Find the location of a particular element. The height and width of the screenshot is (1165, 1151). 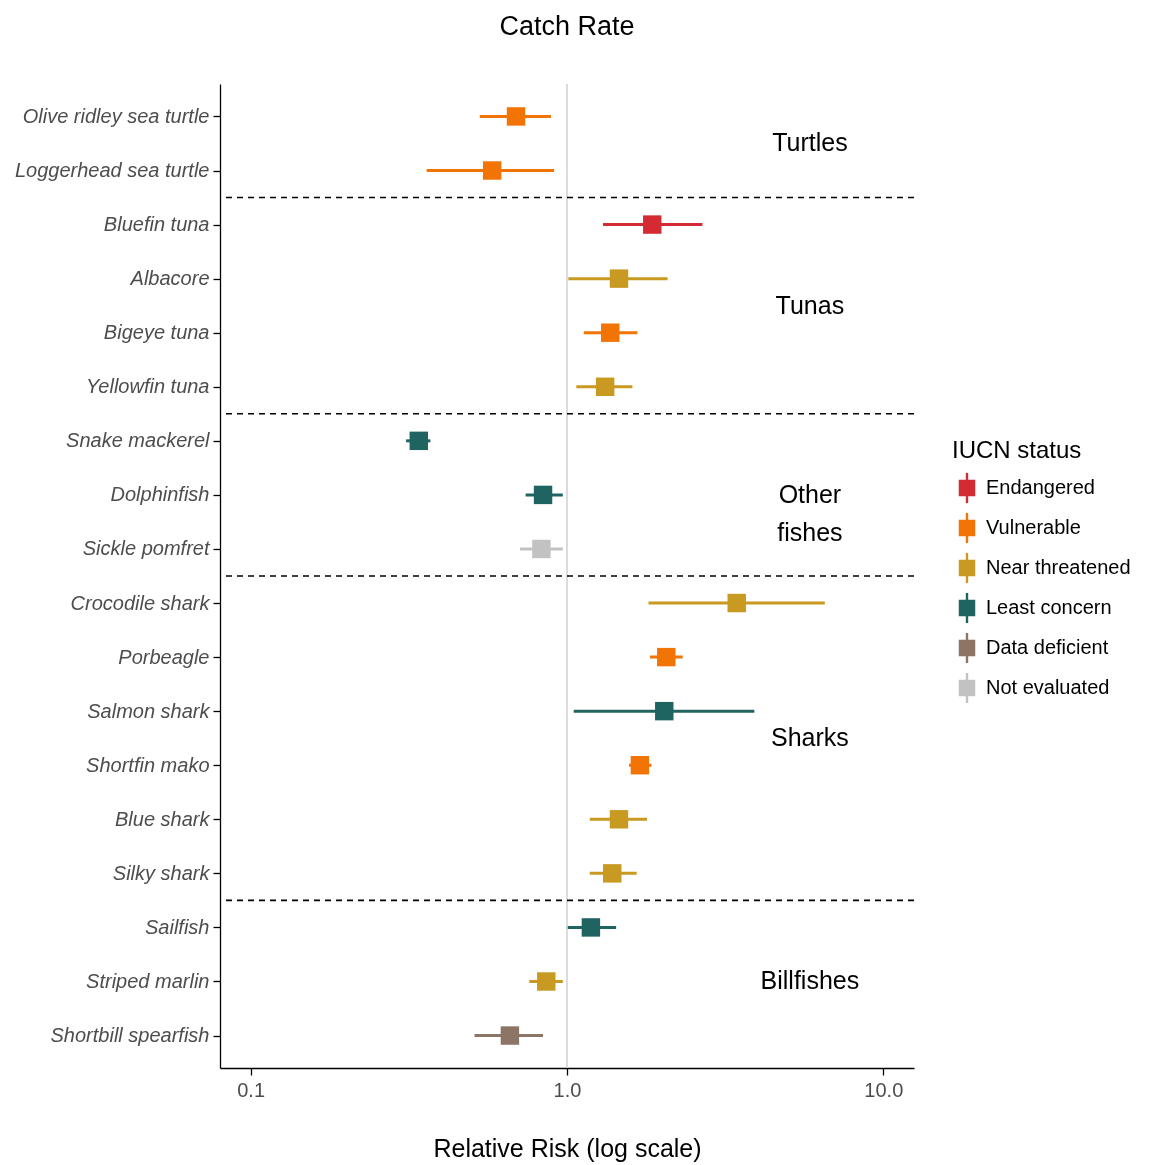

y-tick-label: Shortbill spearfish is located at coordinates (130, 1035).